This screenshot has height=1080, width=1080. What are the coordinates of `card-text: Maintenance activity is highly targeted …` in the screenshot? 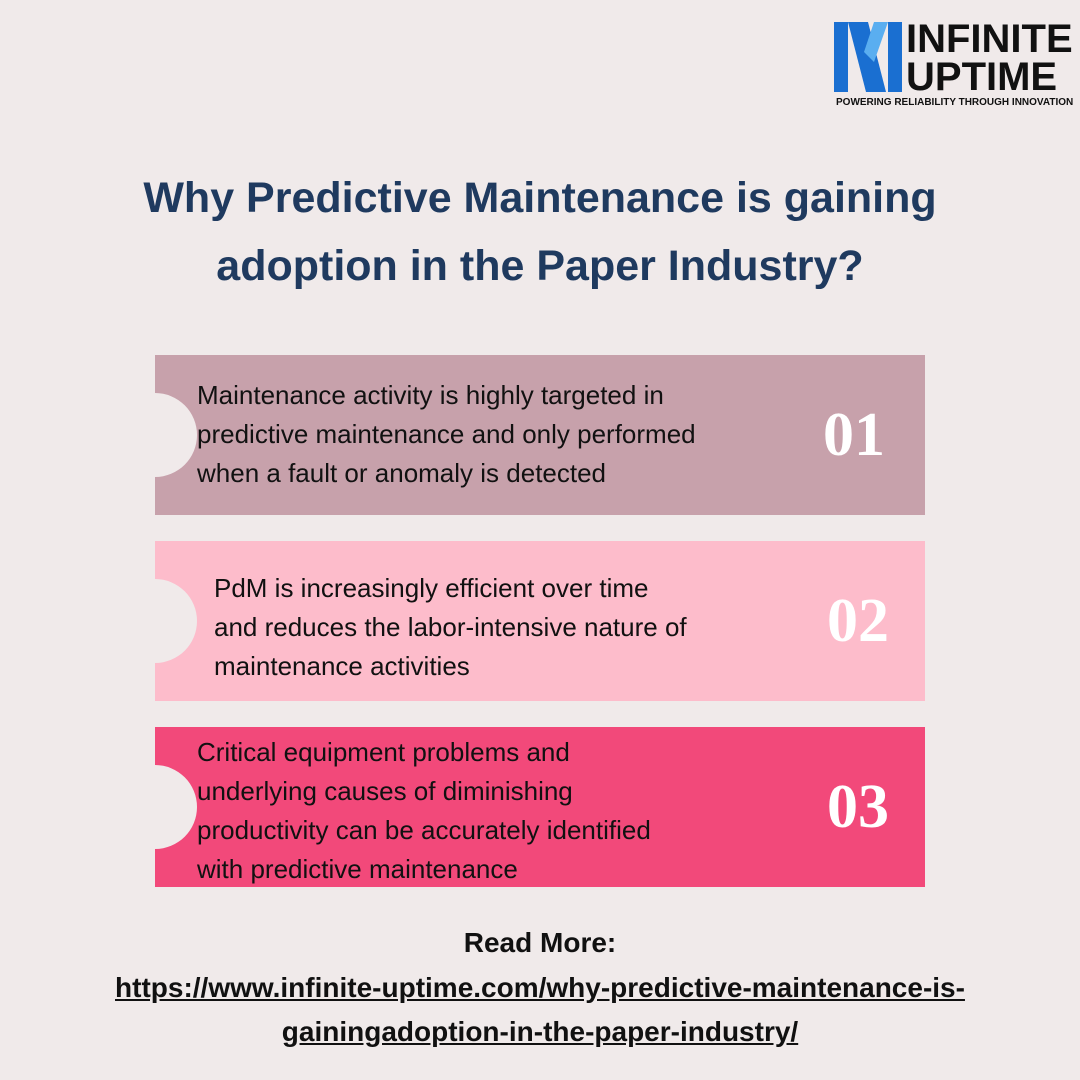 It's located at (446, 434).